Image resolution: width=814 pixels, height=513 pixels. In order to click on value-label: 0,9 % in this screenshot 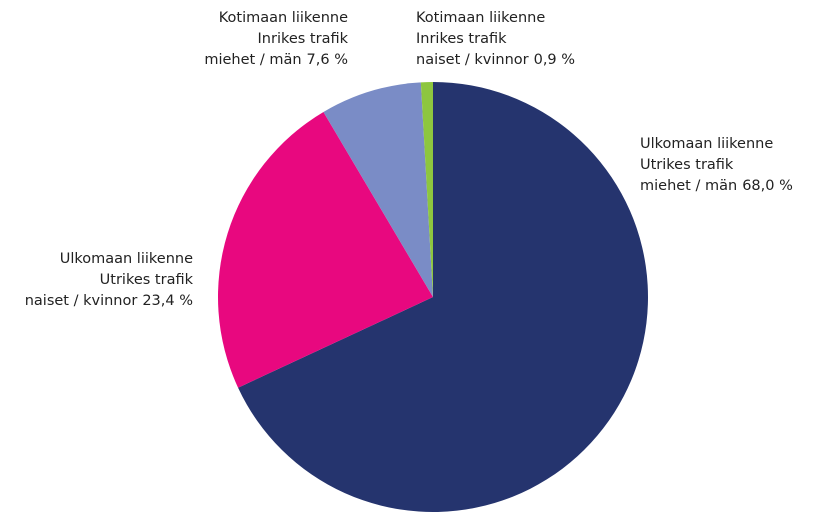, I will do `click(554, 60)`.